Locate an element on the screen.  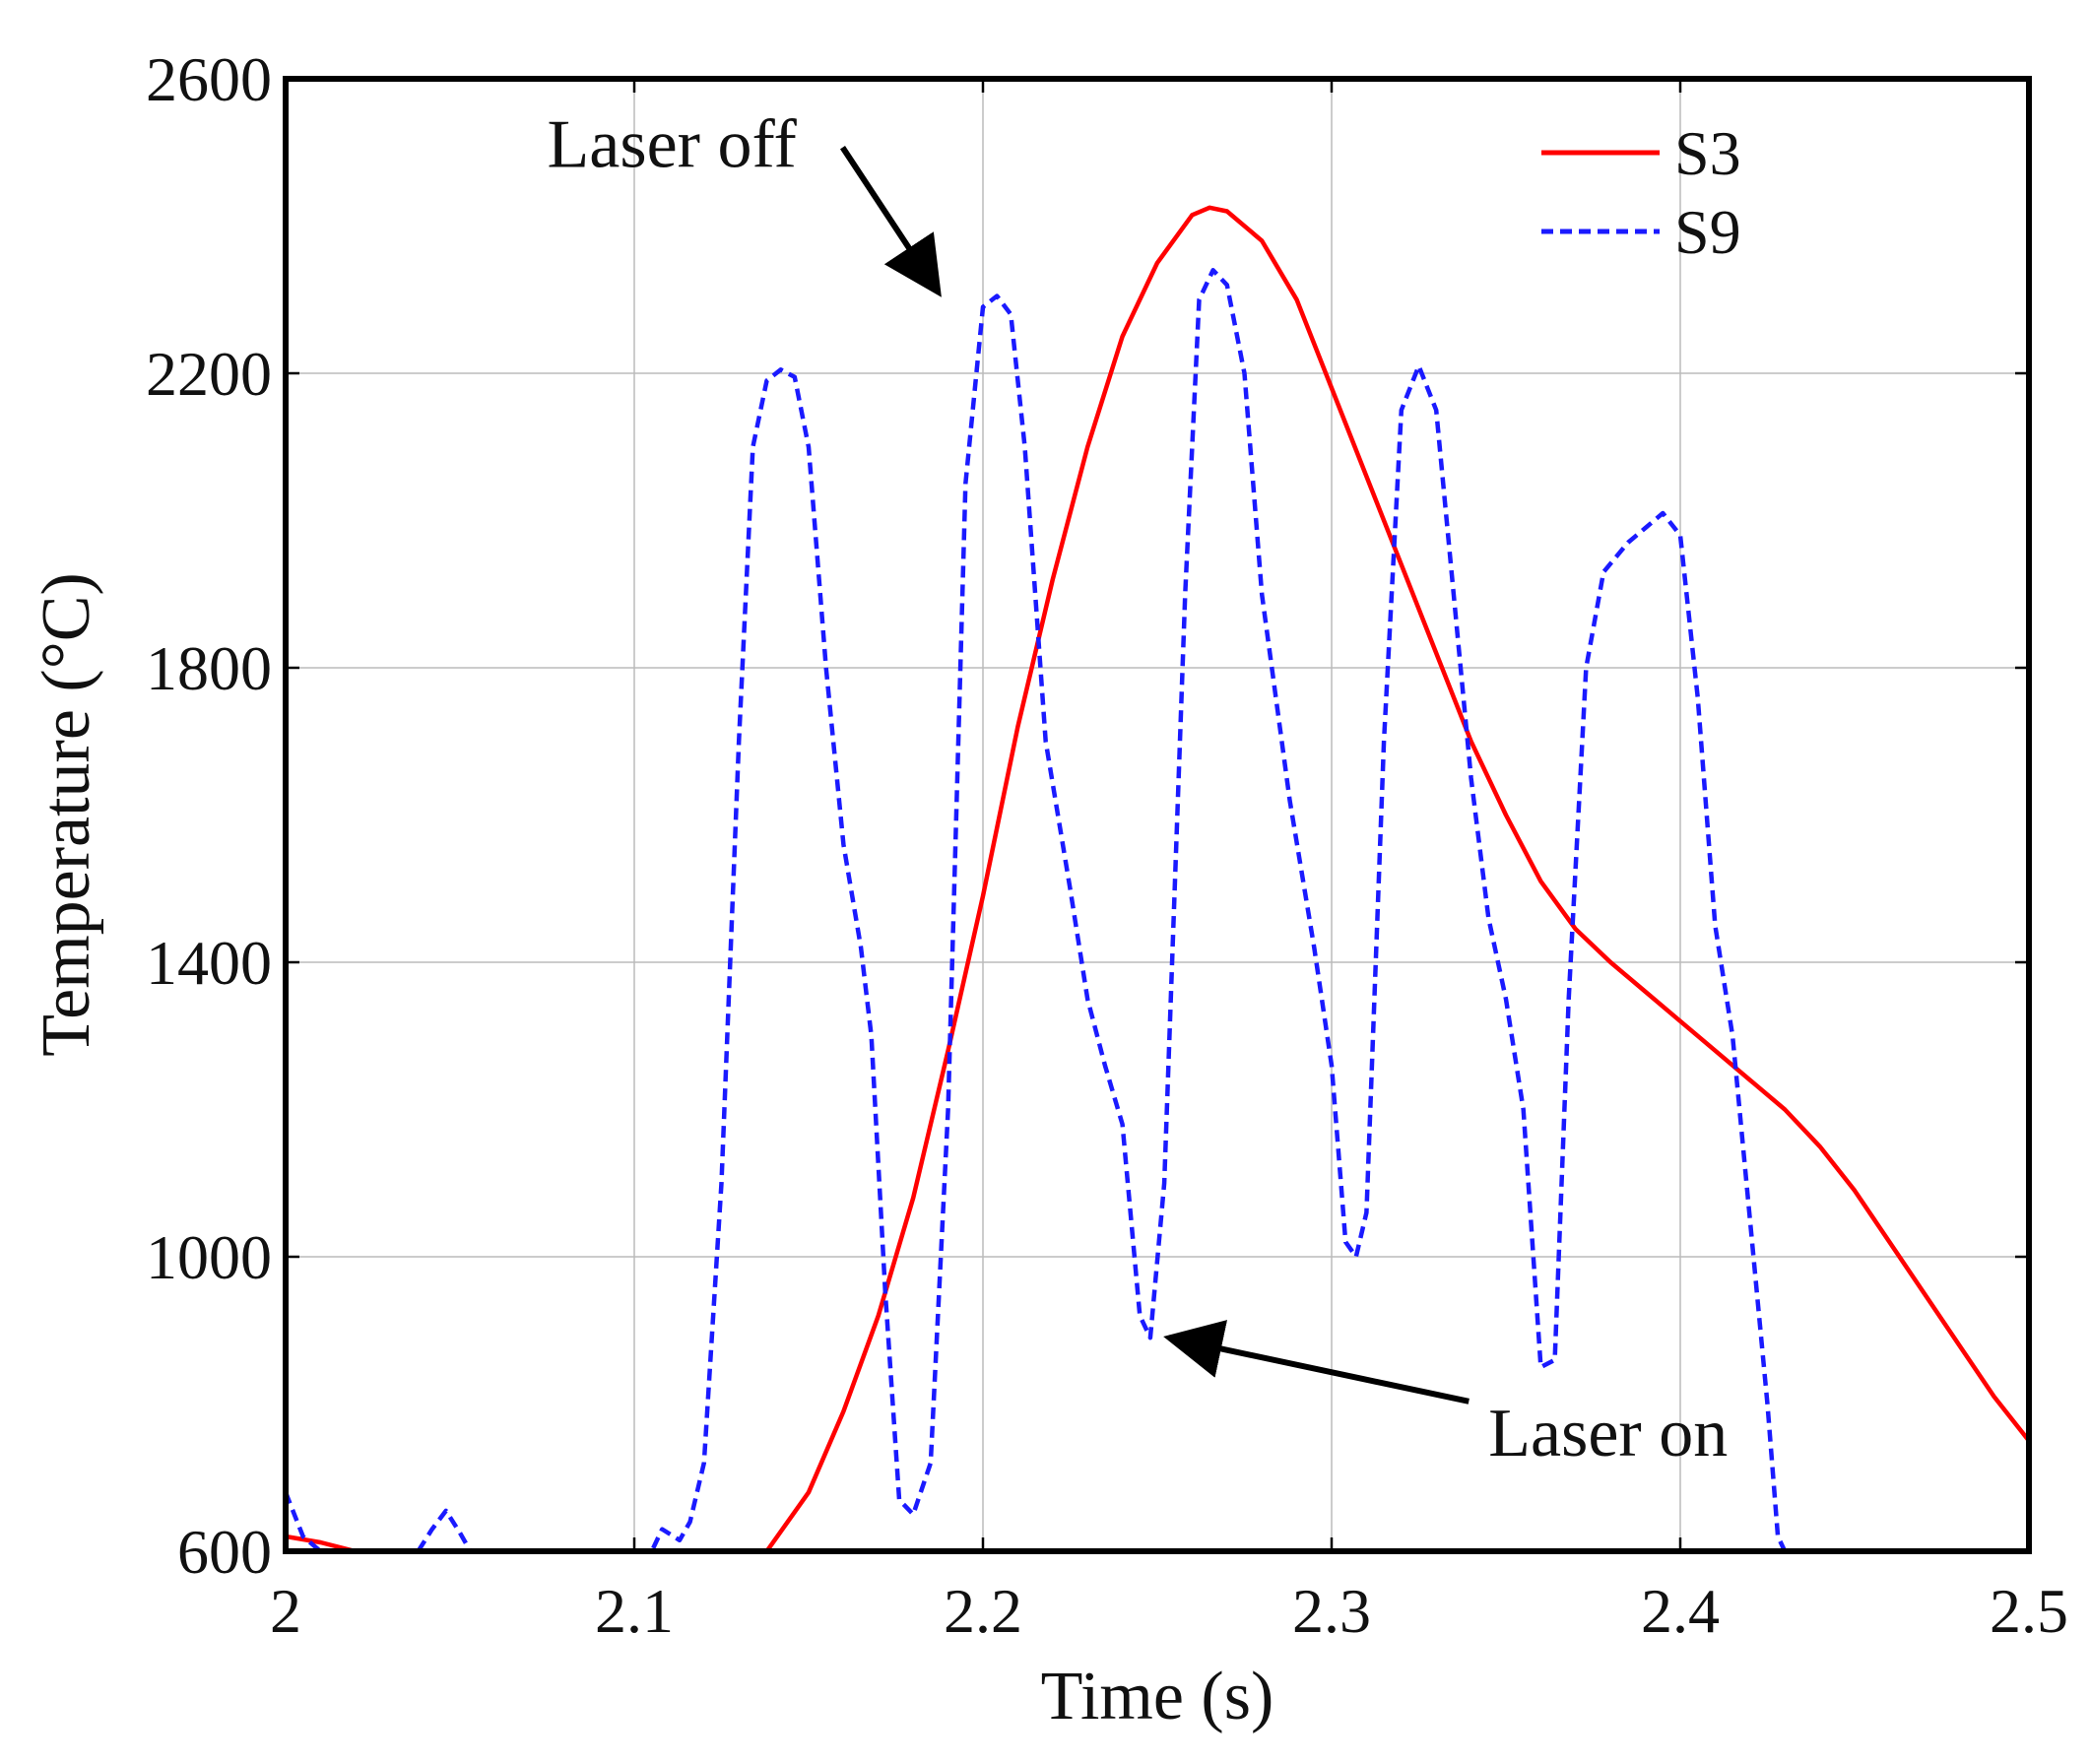
x-tick-label: 2.2 is located at coordinates (983, 1611).